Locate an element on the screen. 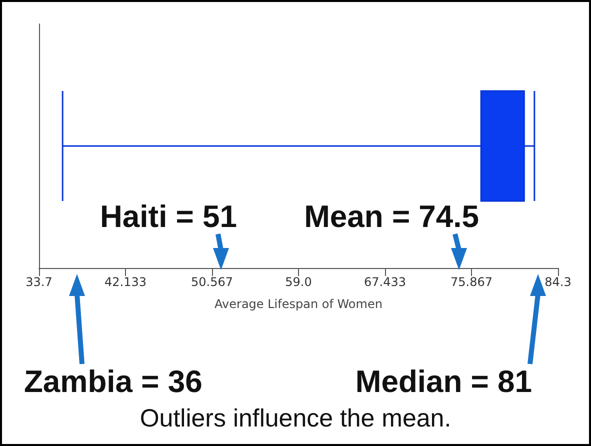 The height and width of the screenshot is (446, 591). x-tick-label: 42.133 is located at coordinates (125, 282).